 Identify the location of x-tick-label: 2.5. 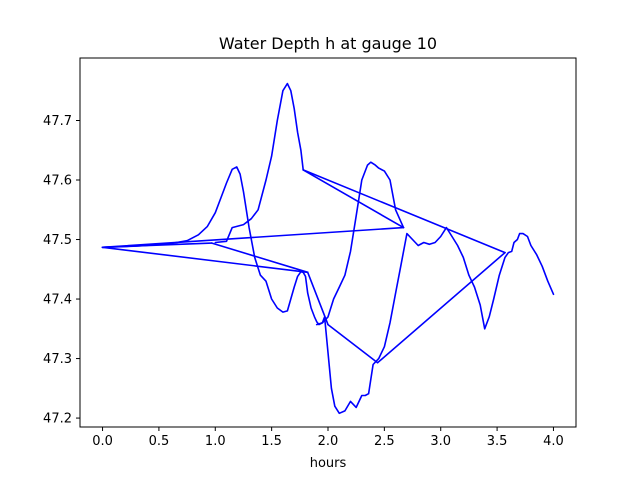
(384, 441).